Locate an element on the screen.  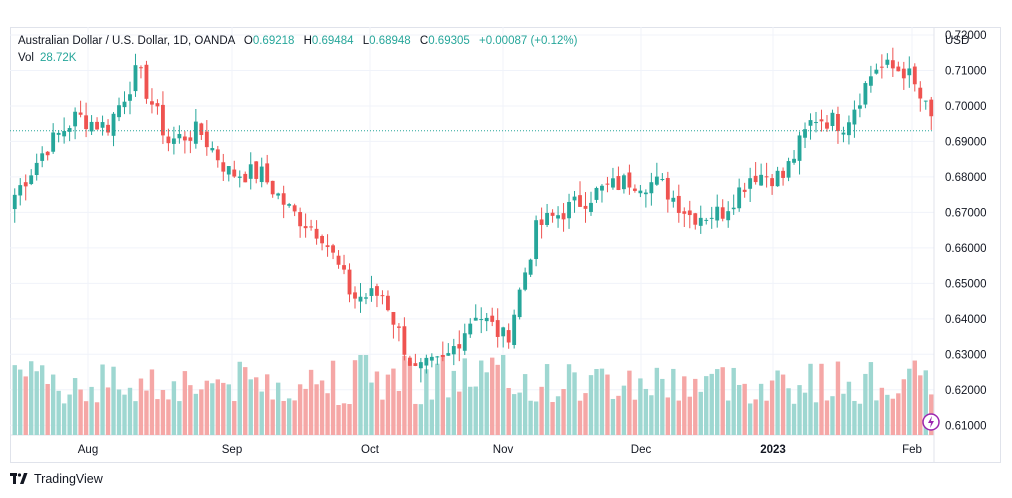
tradingview-footer: TradingView is located at coordinates (56, 479).